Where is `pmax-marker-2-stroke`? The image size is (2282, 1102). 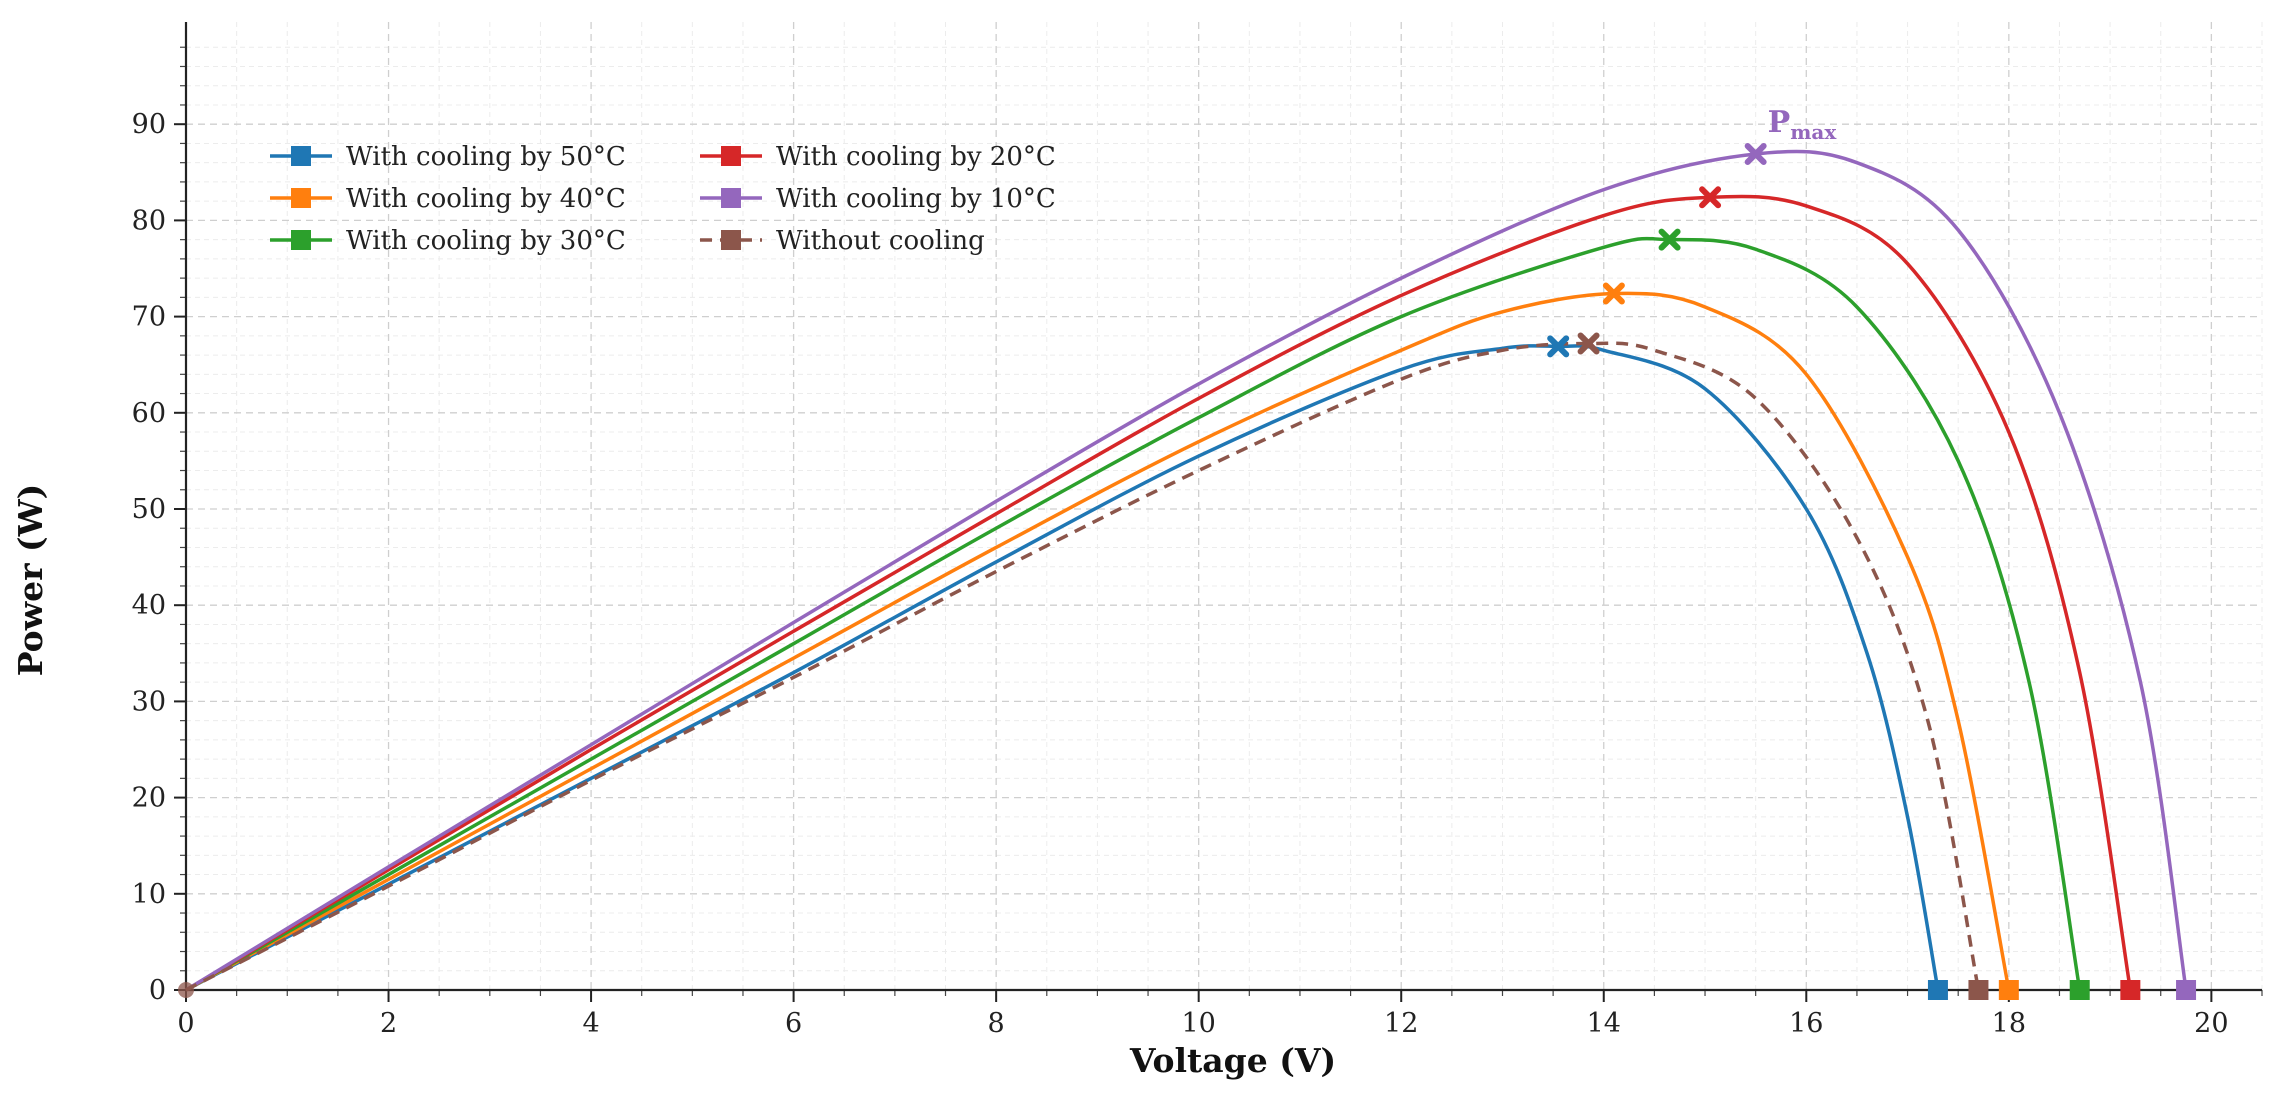 pmax-marker-2-stroke is located at coordinates (1613, 293).